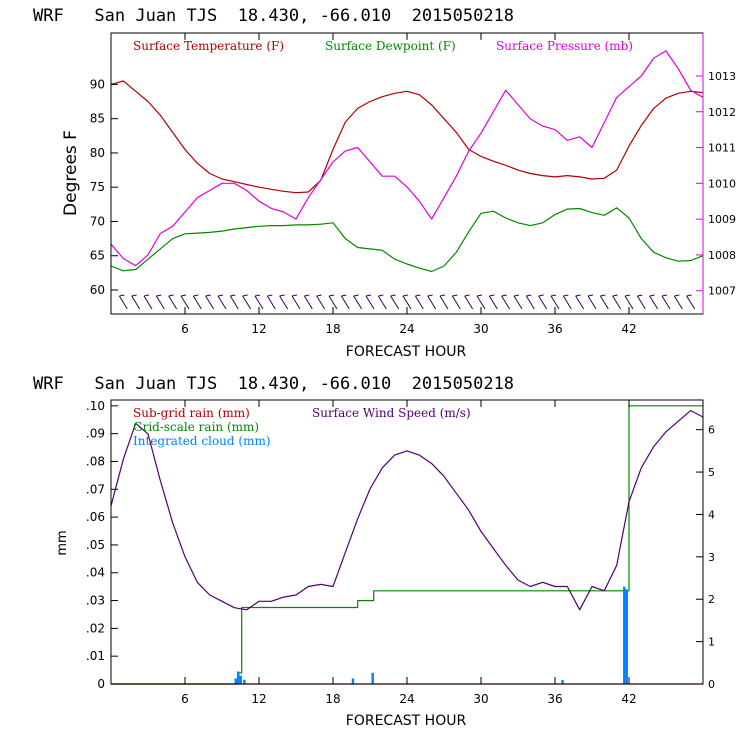 This screenshot has width=740, height=740. What do you see at coordinates (711, 472) in the screenshot?
I see `y2-tick-label: 5` at bounding box center [711, 472].